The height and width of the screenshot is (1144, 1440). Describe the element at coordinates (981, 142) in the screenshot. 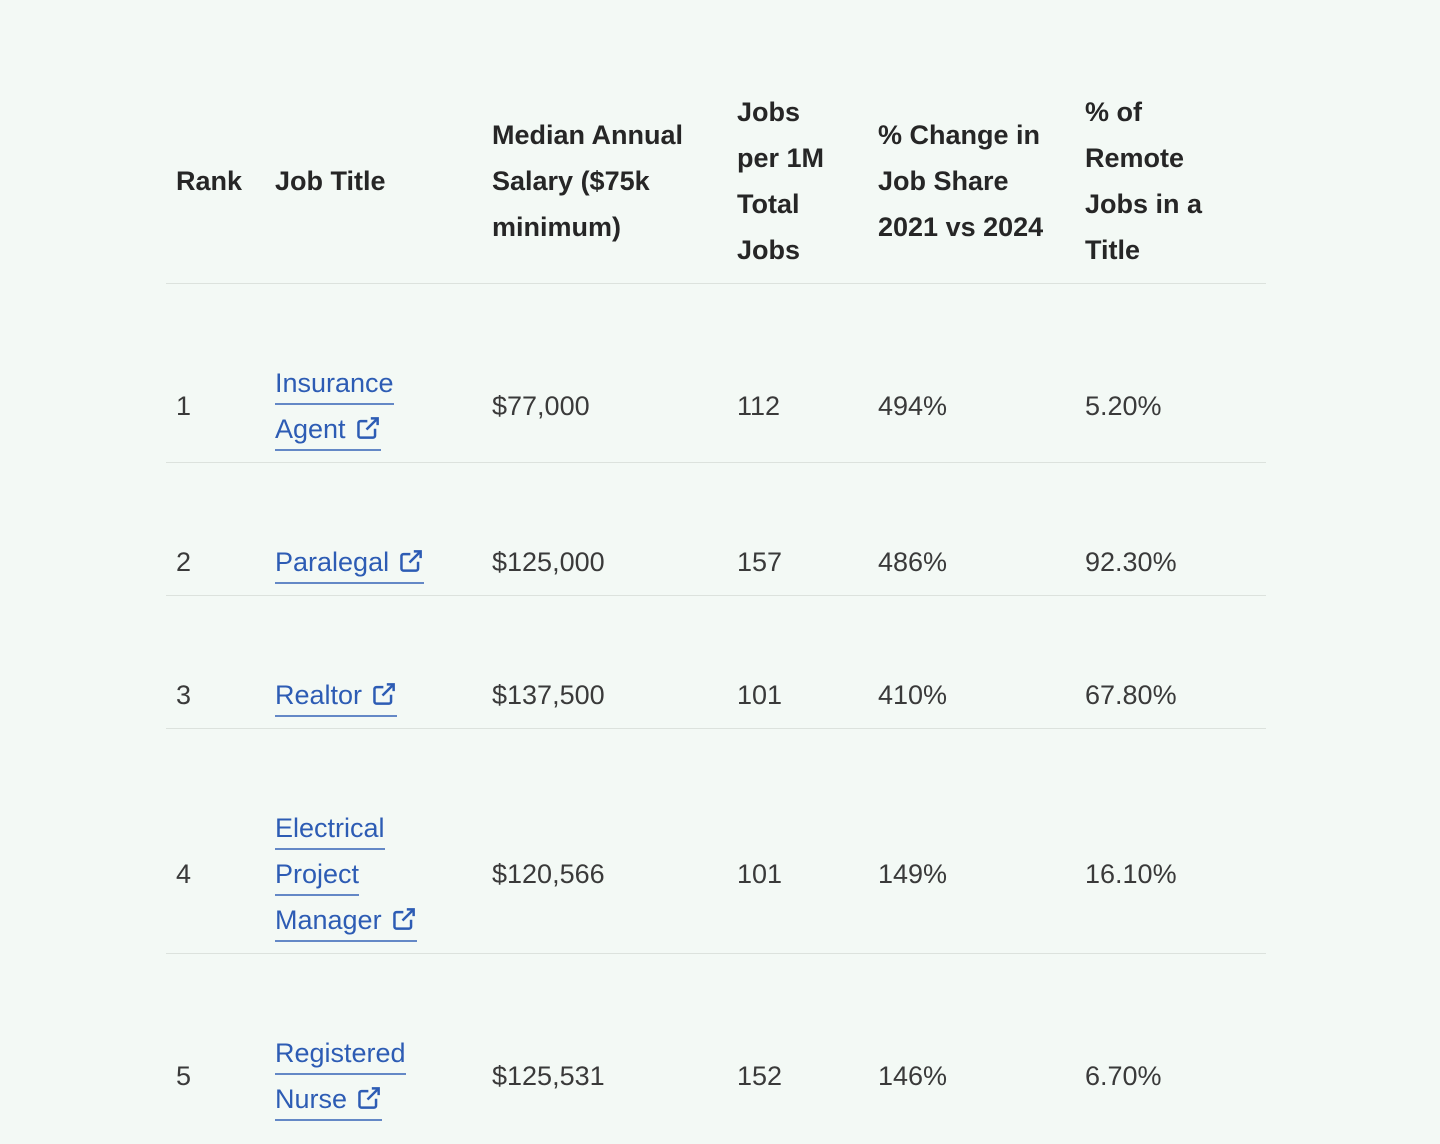

I see `column-header-pct-change: % Change in Job Share 2021 vs 2024` at that location.